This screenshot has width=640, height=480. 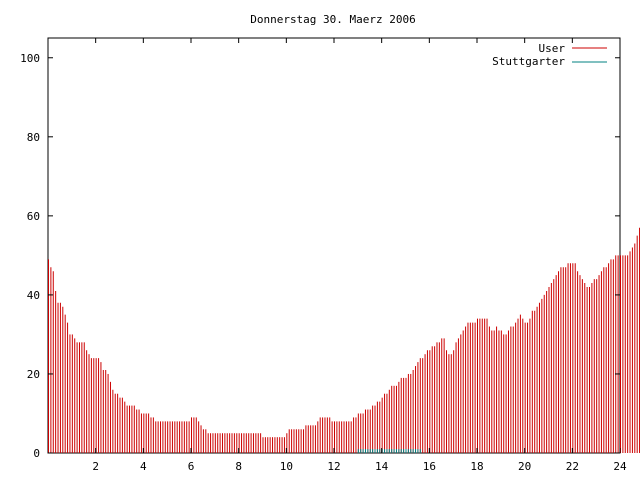 I want to click on y-tick-label: 40, so click(x=33, y=295).